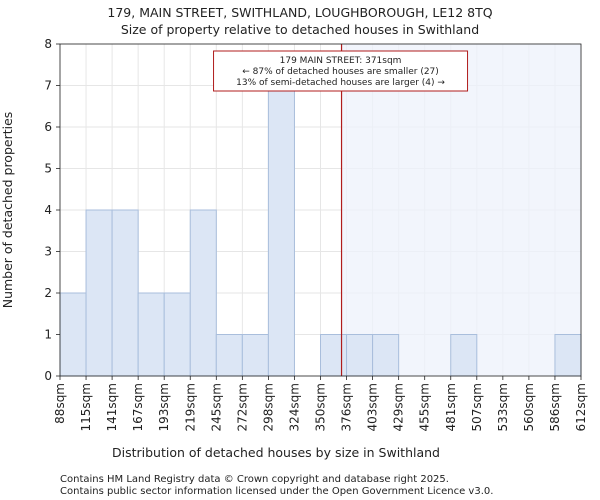  I want to click on x-tick-label: 507sqm, so click(477, 407).